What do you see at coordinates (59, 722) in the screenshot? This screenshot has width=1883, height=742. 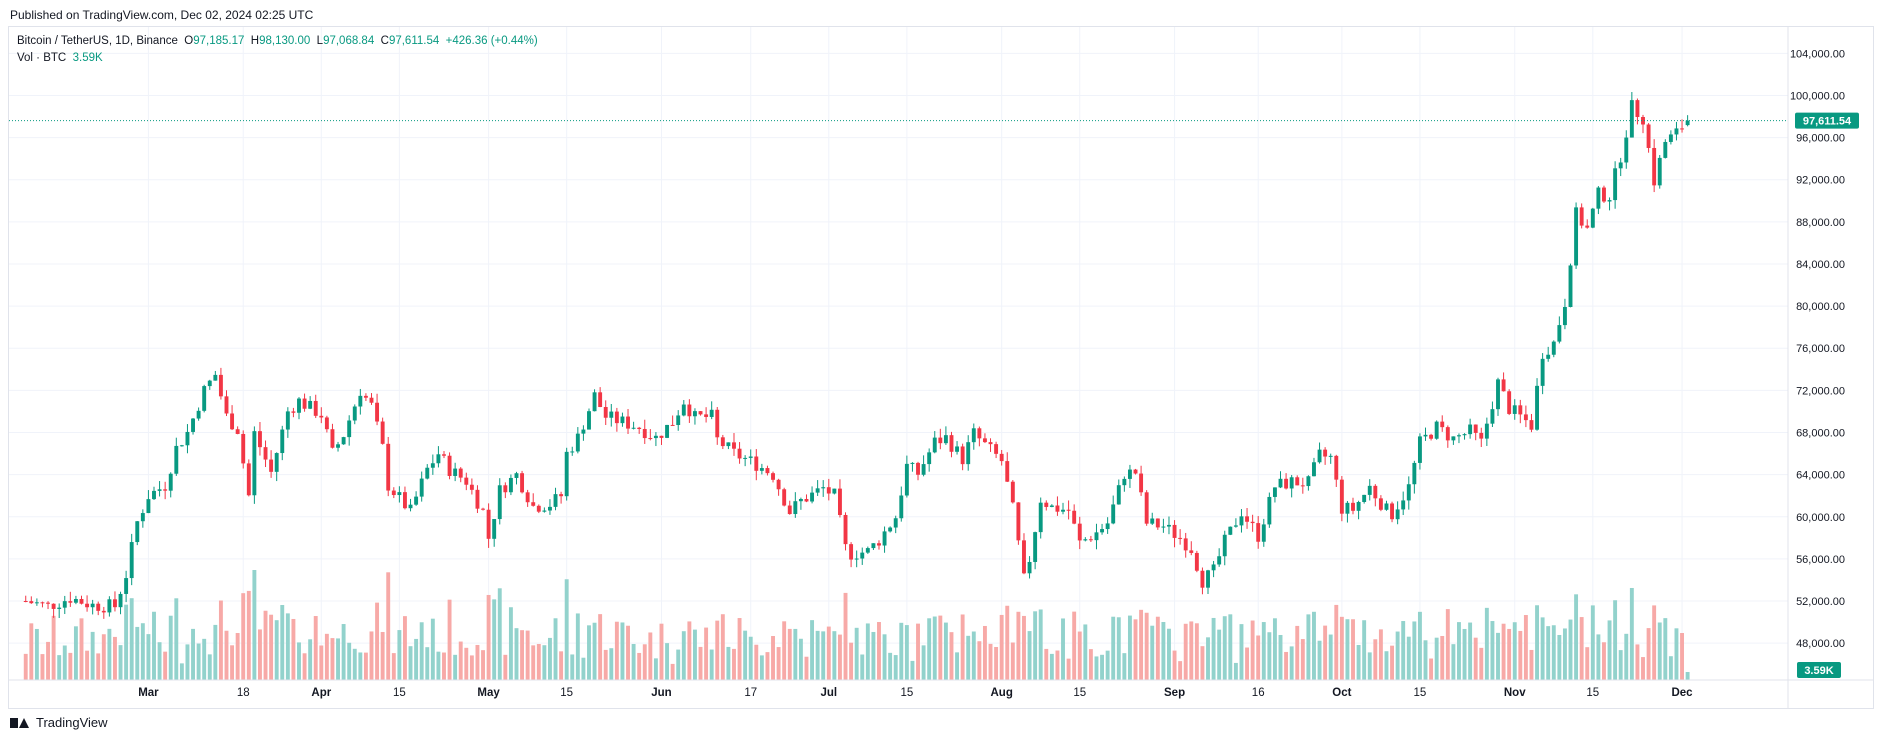 I see `footer-brand: TradingView` at bounding box center [59, 722].